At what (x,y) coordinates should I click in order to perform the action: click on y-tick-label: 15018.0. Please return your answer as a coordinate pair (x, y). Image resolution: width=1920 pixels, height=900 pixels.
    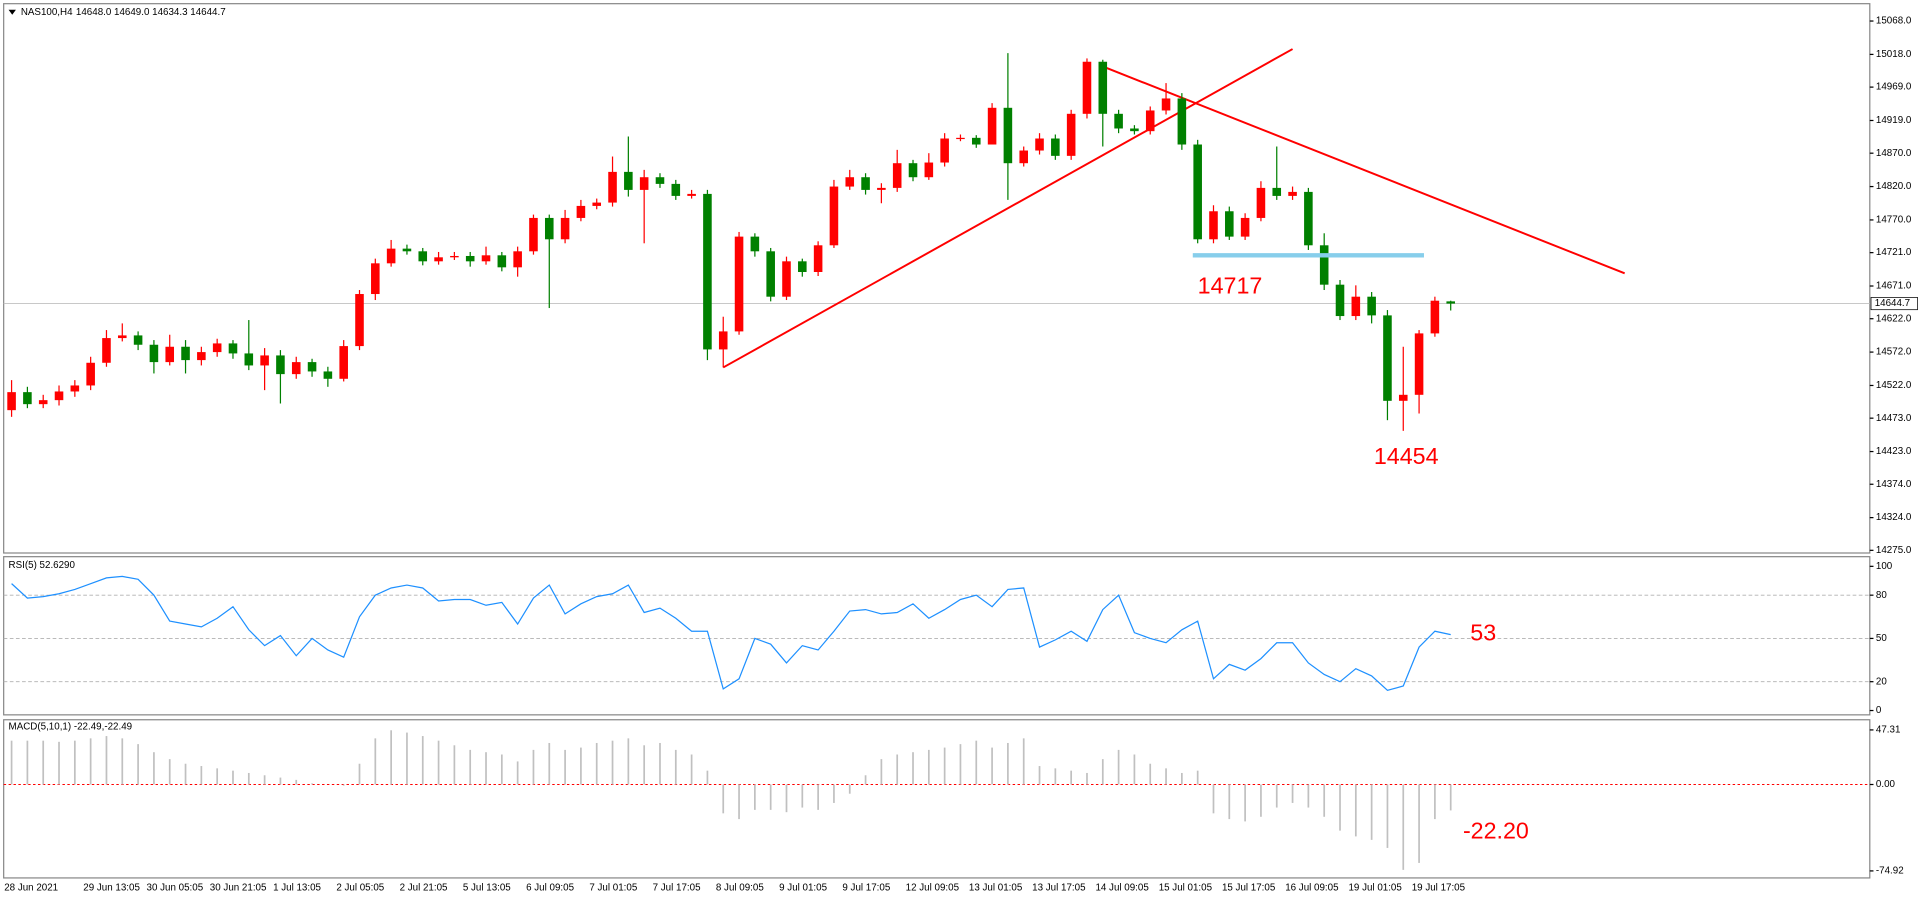
    Looking at the image, I should click on (1894, 54).